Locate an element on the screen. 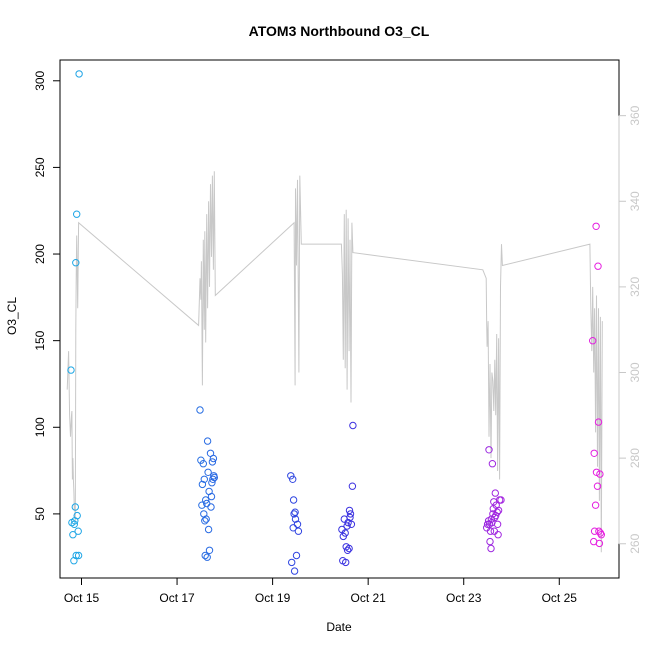  y-axis-label: O3_CL is located at coordinates (12, 316).